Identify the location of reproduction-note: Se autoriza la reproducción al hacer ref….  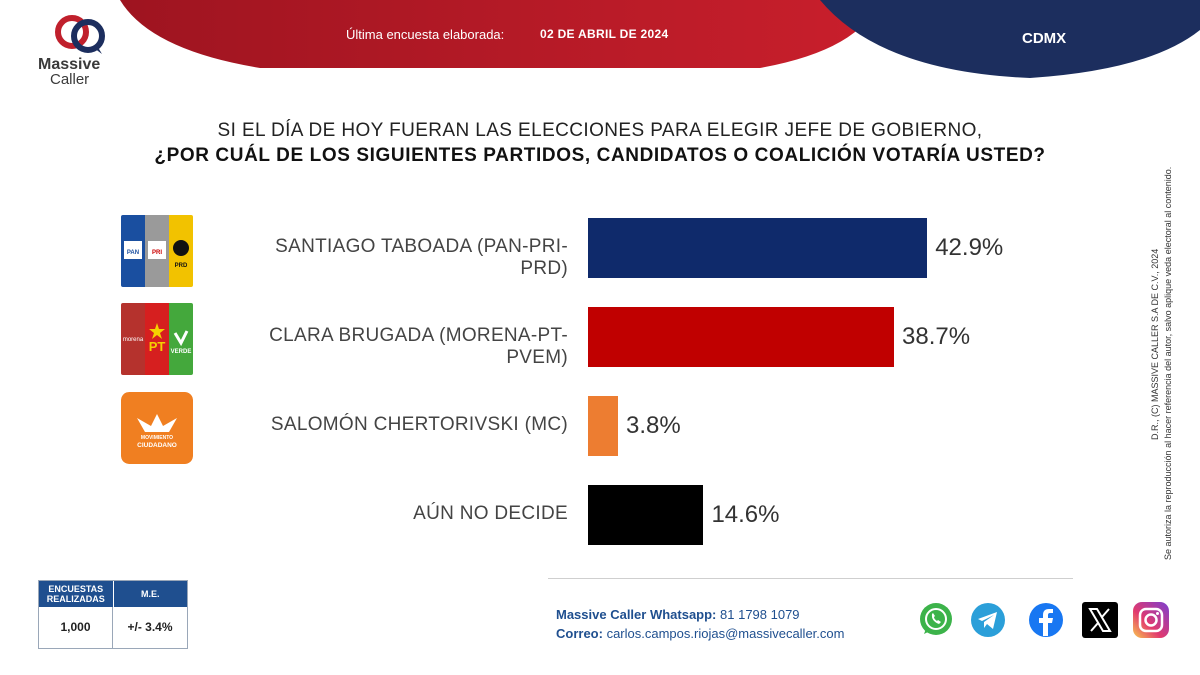
(1168, 363).